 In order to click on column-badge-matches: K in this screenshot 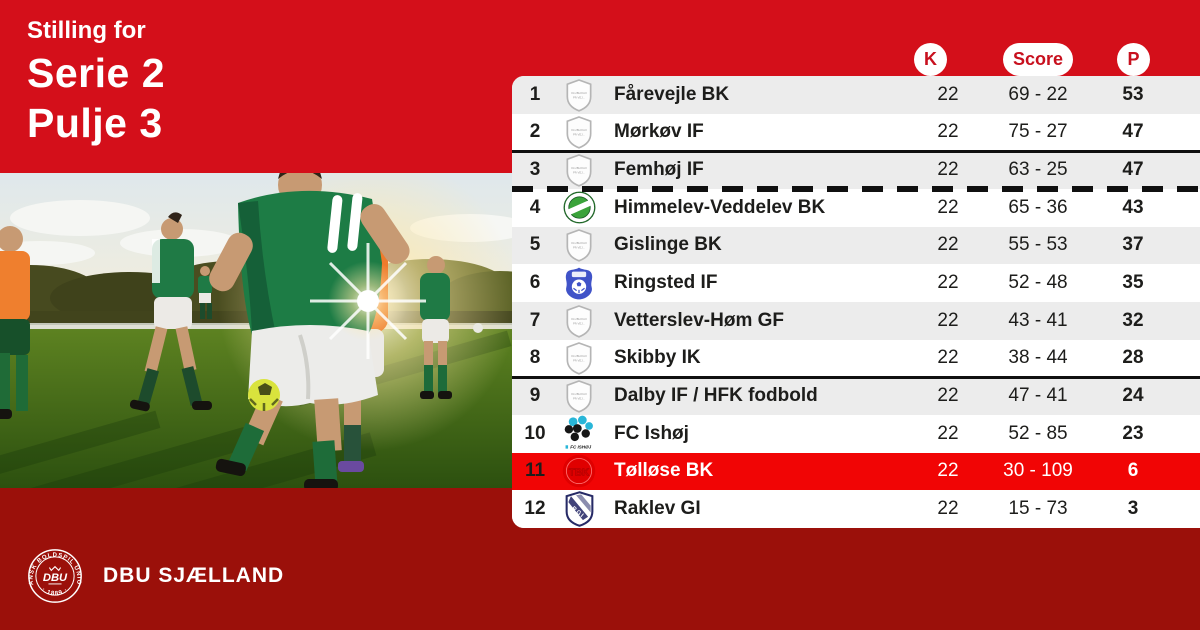, I will do `click(930, 59)`.